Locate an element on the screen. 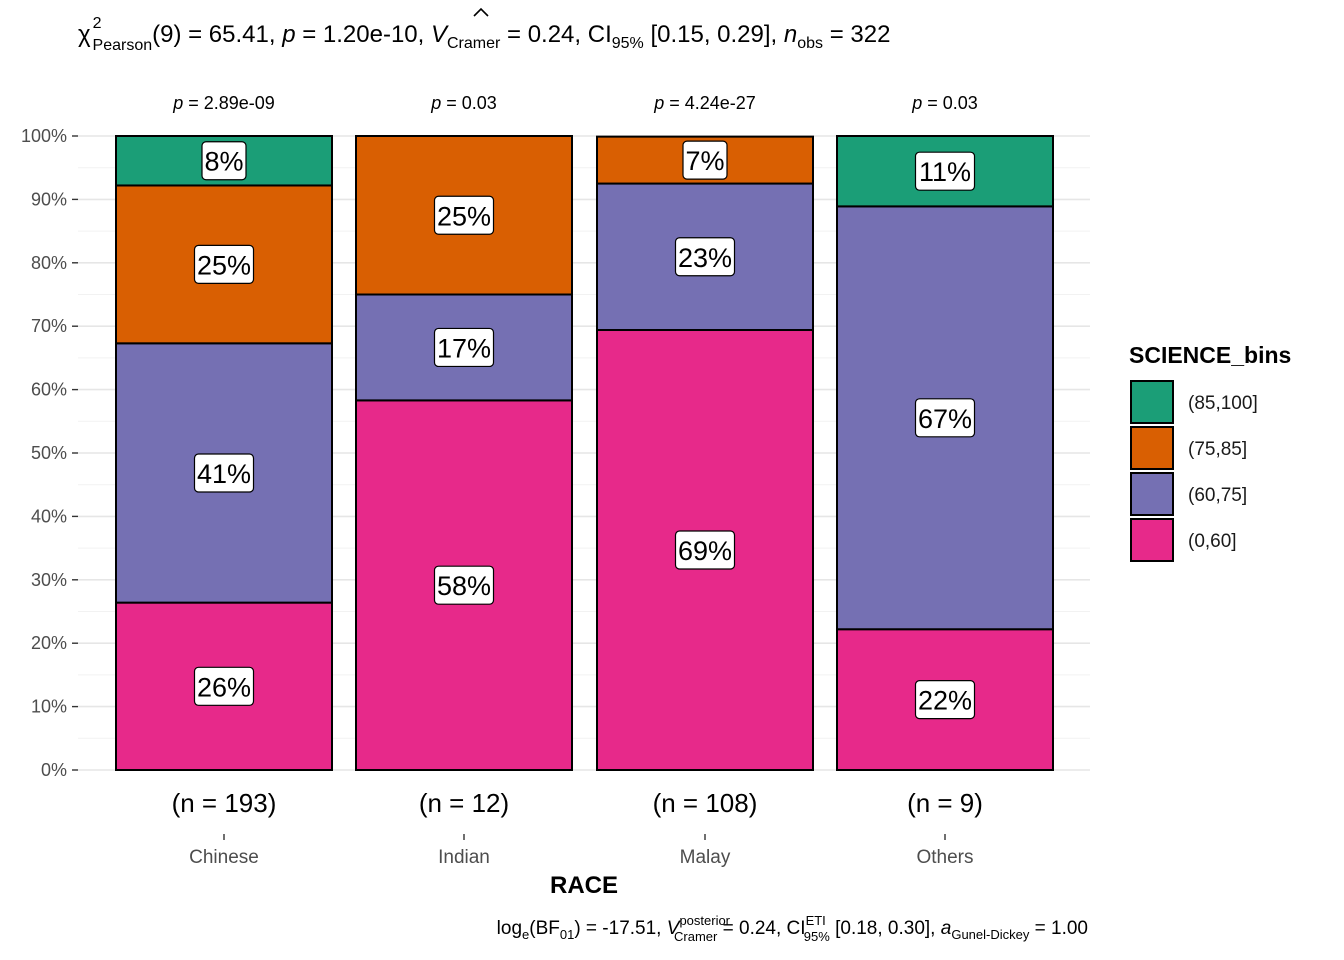 The width and height of the screenshot is (1344, 960). header-v-hat is located at coordinates (481, 12).